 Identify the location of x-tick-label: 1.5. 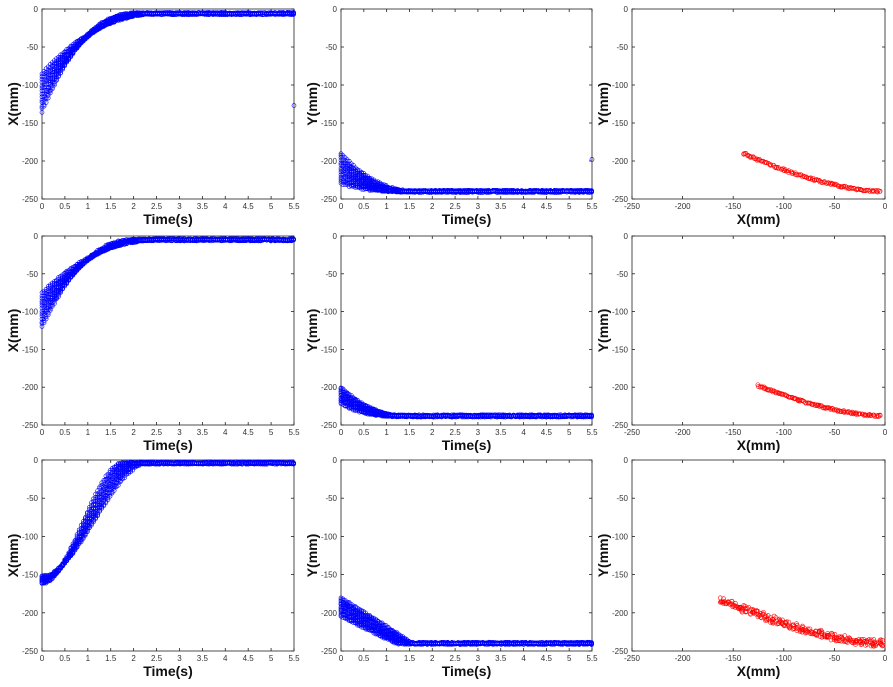
(111, 432).